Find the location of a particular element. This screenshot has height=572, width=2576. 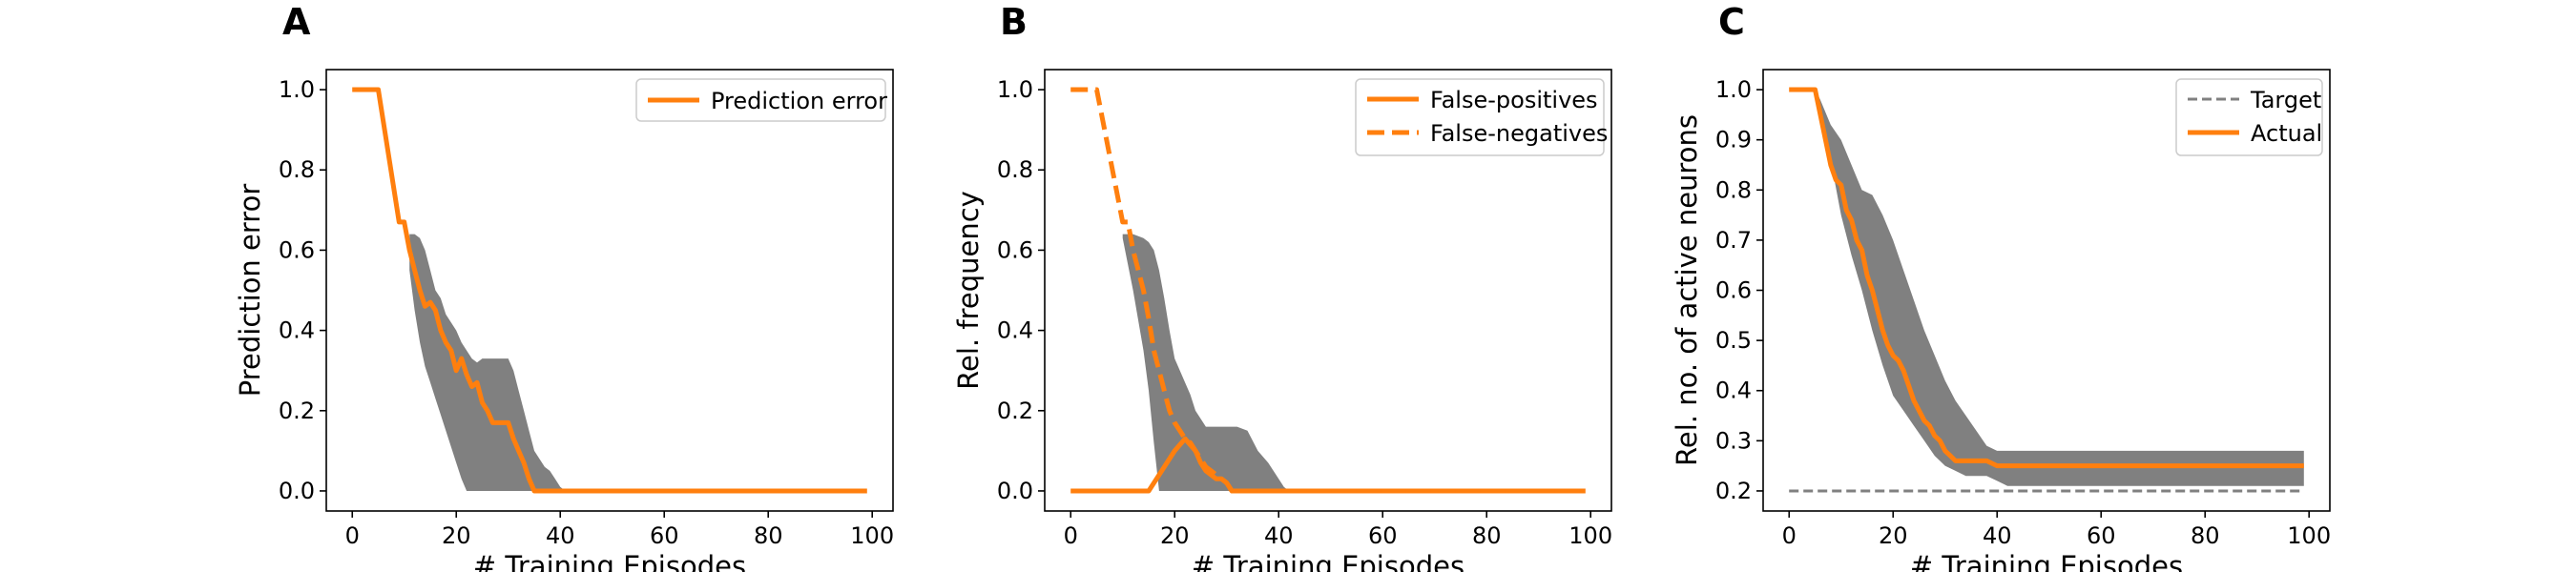

panel-letter-c: C is located at coordinates (1731, 22).